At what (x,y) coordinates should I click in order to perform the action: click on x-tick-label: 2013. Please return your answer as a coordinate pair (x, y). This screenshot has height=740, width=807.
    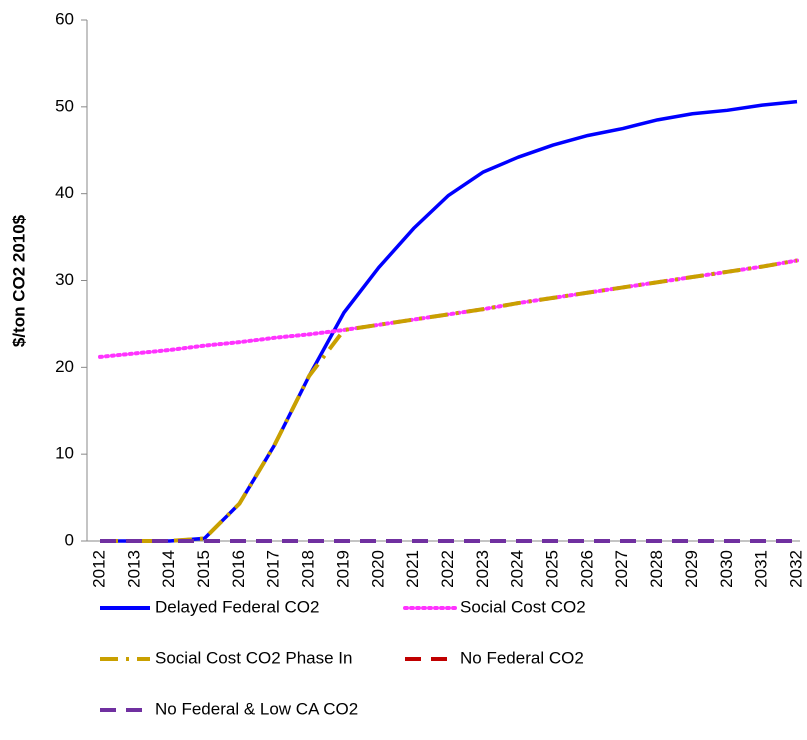
    Looking at the image, I should click on (133, 569).